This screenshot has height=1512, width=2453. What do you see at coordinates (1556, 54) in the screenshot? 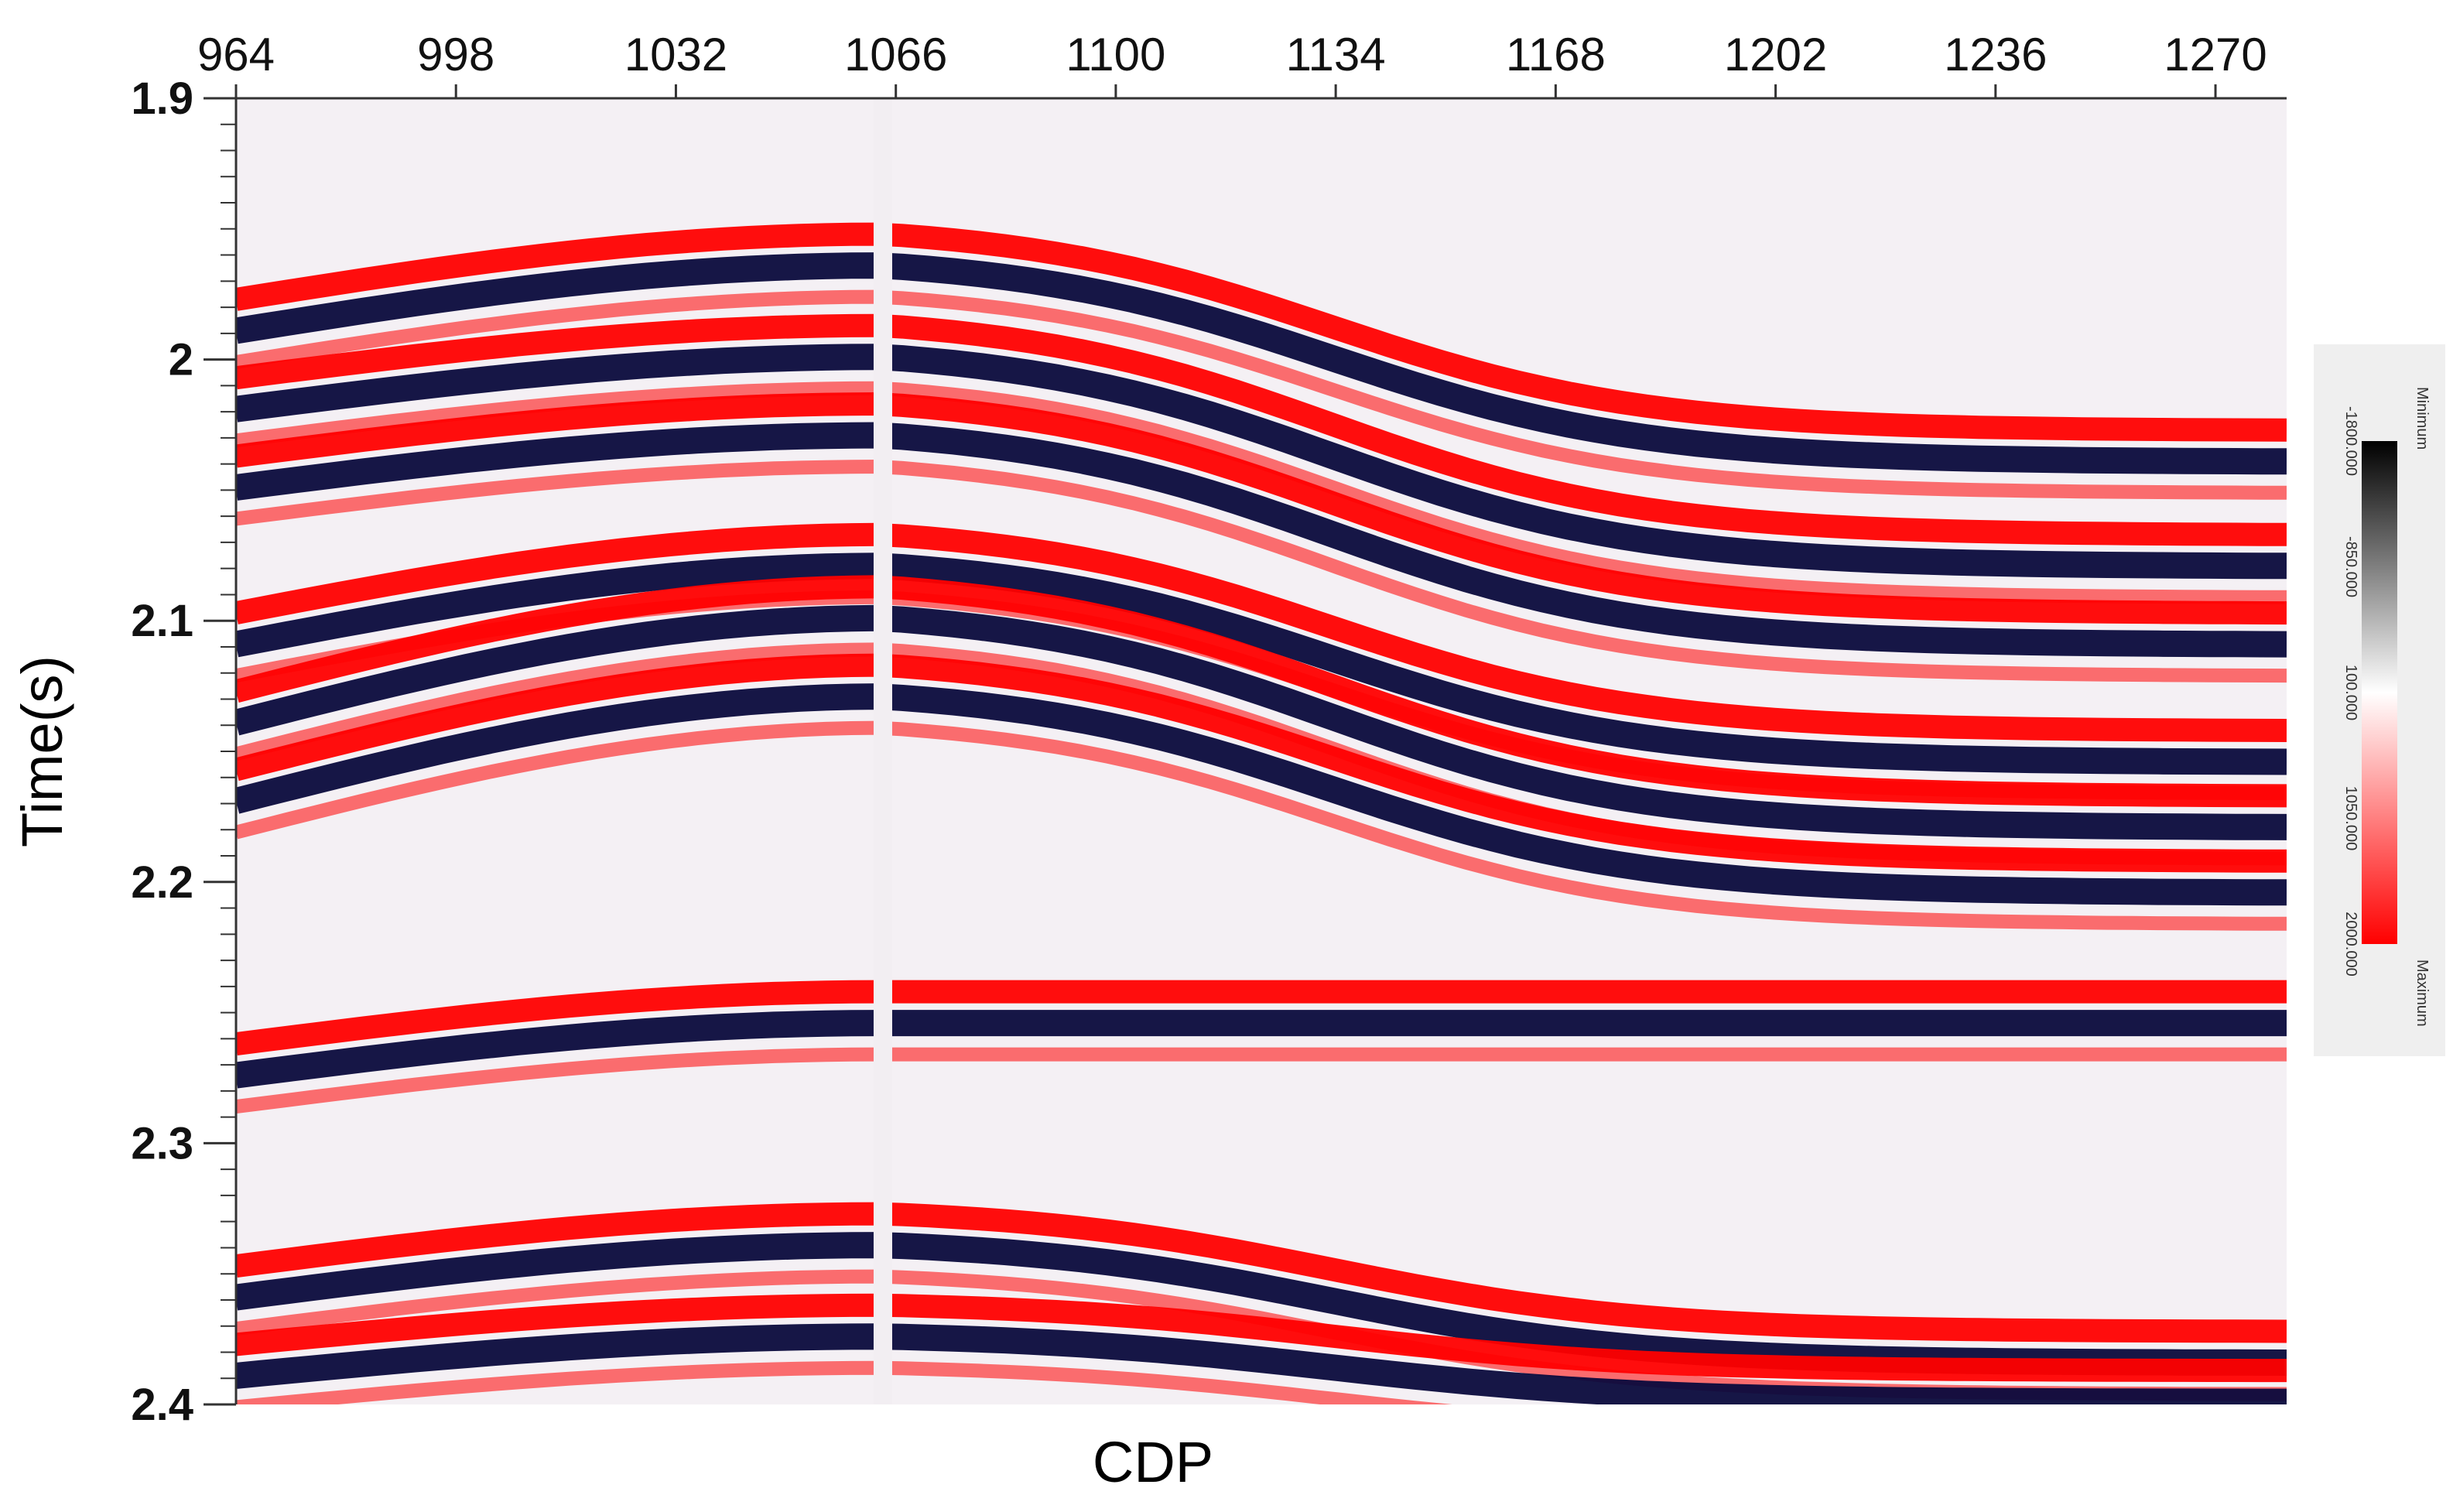
I see `x-tick-label: 1168` at bounding box center [1556, 54].